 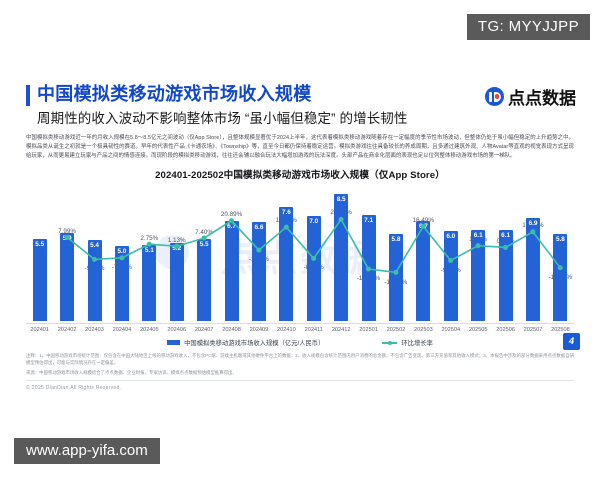 I want to click on chart-title: 202401-202502中国模拟类移动游戏市场收入规模（仅App Store）, so click(x=300, y=176).